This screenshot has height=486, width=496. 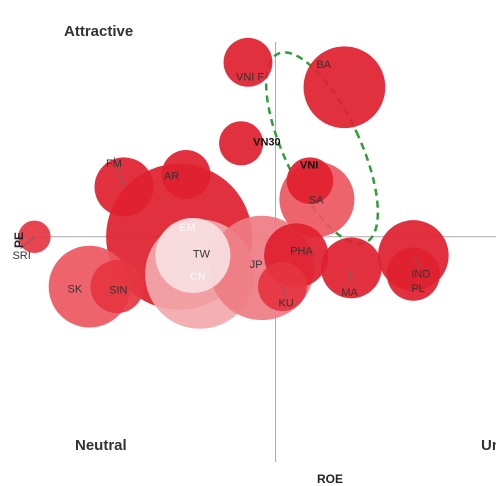 I want to click on bubble-label-tw: TW, so click(x=202, y=254).